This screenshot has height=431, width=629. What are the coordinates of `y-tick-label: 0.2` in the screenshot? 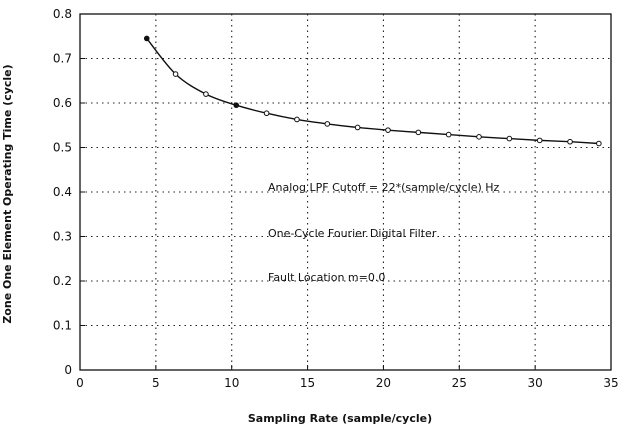 It's located at (62, 281).